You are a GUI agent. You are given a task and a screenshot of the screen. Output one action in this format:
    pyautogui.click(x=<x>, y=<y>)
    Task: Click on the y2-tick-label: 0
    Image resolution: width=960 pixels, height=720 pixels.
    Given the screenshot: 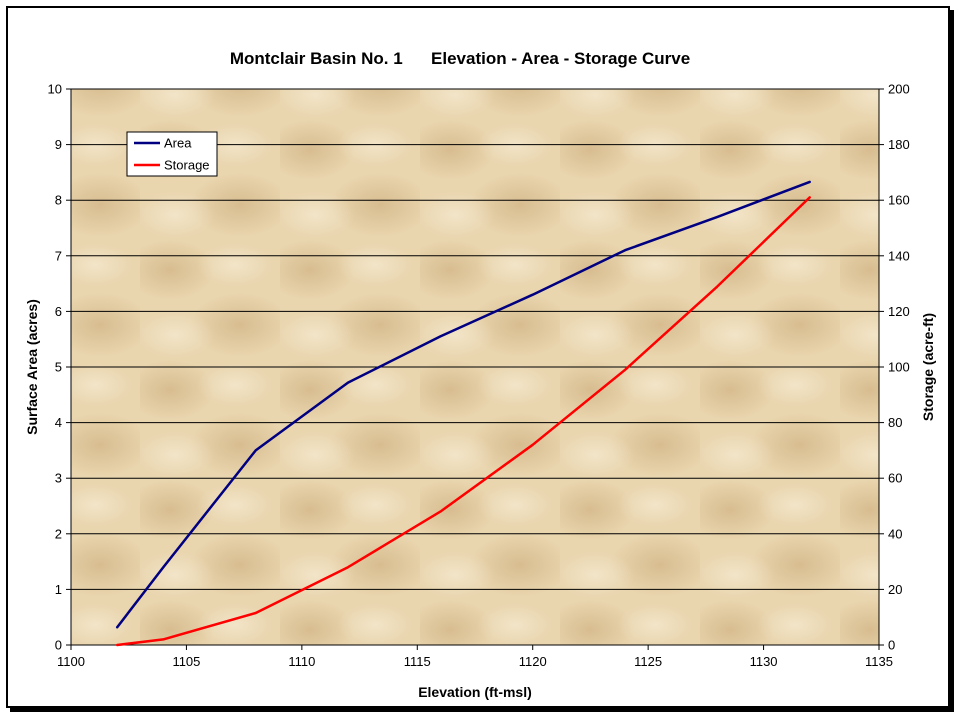 What is the action you would take?
    pyautogui.click(x=891, y=645)
    